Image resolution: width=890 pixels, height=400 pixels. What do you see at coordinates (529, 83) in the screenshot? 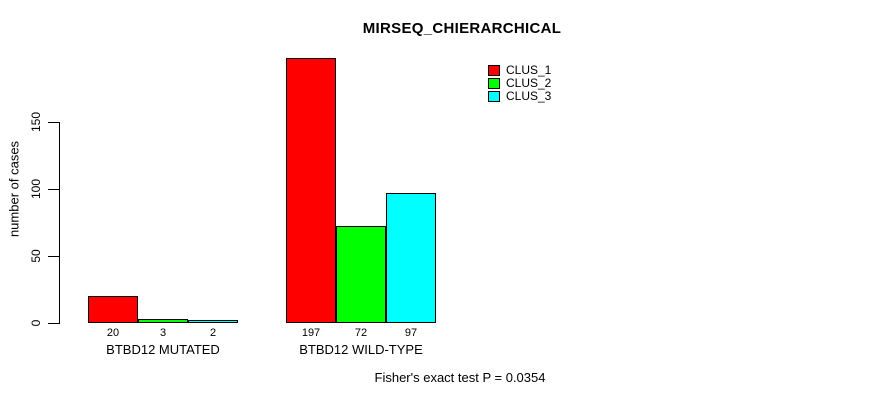
I see `legend-label: CLUS_2` at bounding box center [529, 83].